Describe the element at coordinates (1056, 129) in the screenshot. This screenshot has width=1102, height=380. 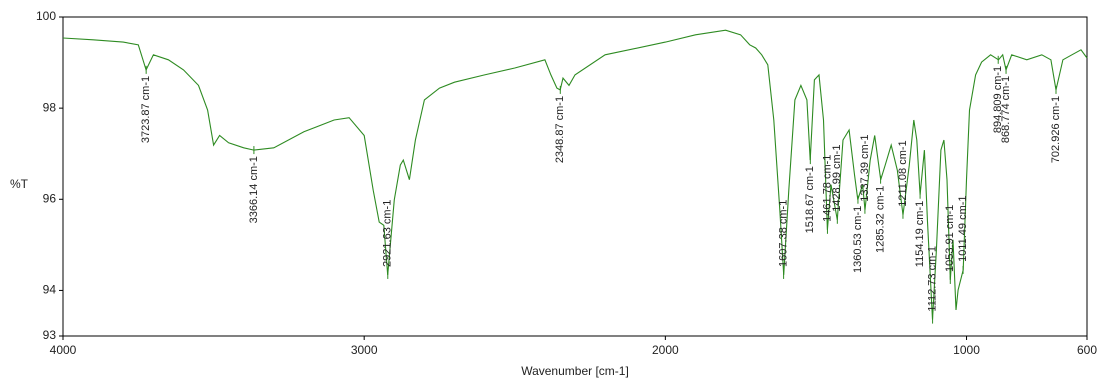
I see `peak-label: 702.926 cm-1` at that location.